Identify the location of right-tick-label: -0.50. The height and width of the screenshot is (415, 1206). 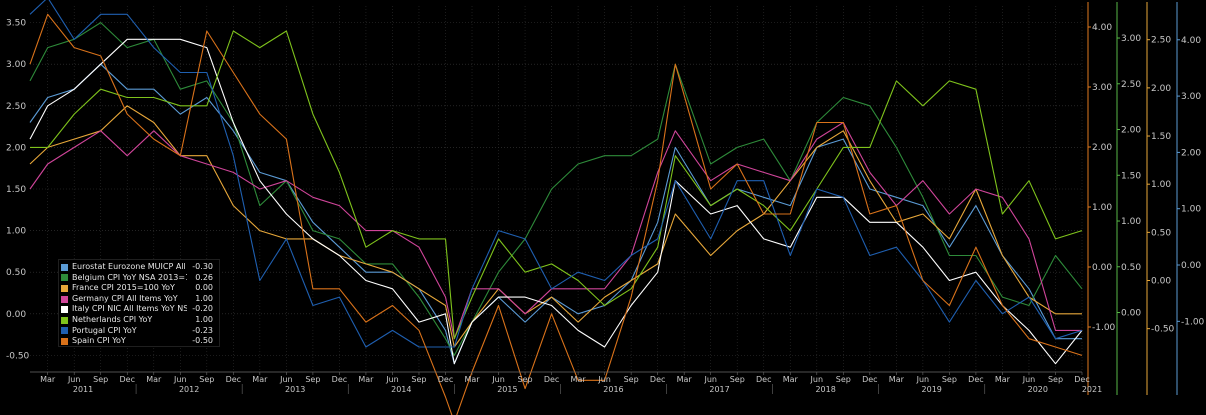
(1163, 330).